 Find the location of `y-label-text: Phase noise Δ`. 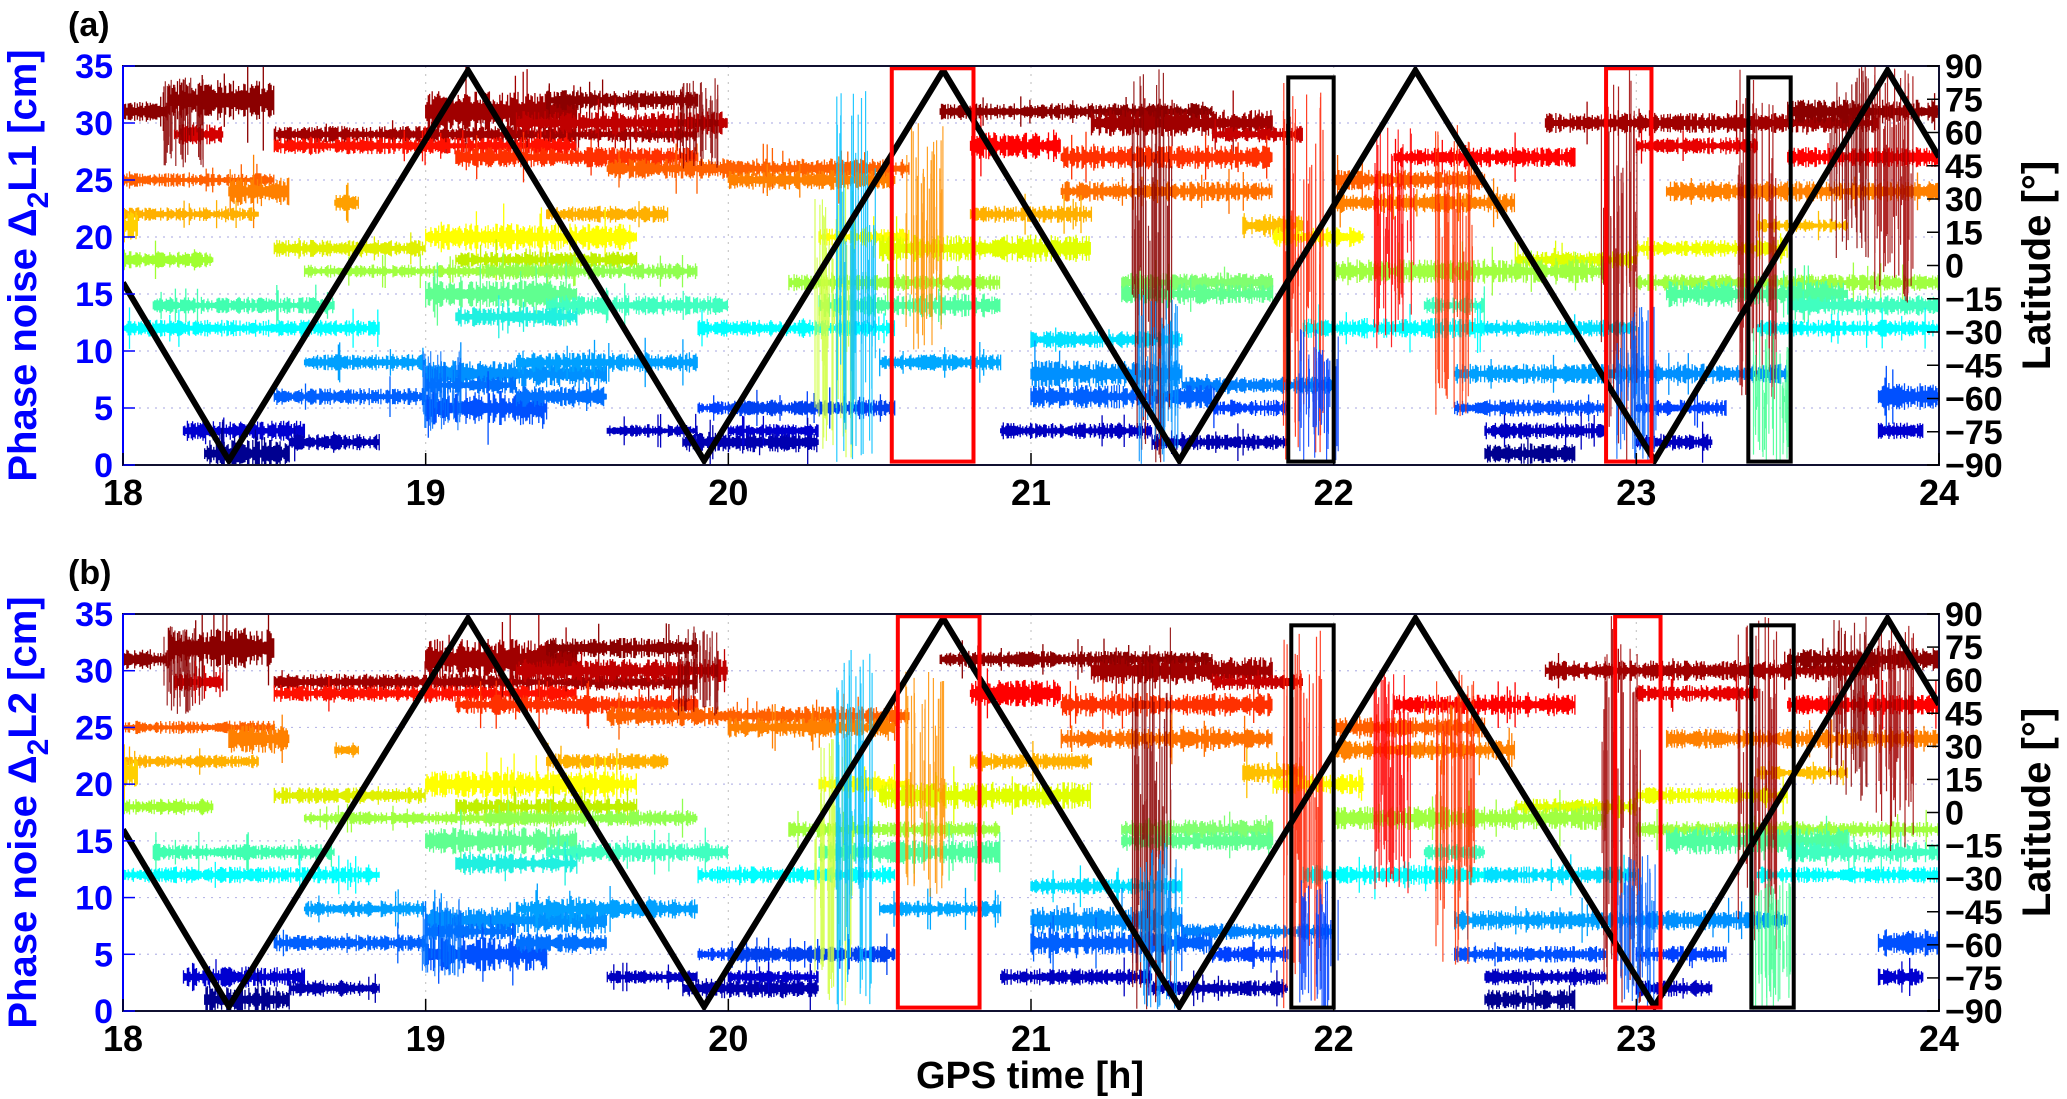

y-label-text: Phase noise Δ is located at coordinates (23, 344).